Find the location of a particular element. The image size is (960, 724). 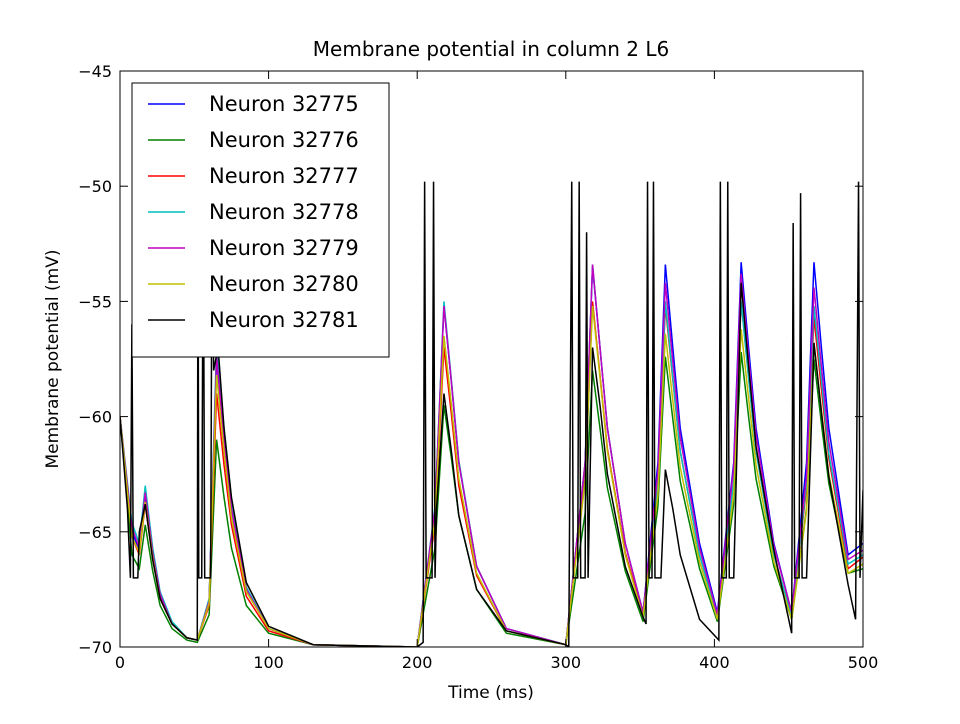

x-axis-label: Time (ms) is located at coordinates (490, 693).